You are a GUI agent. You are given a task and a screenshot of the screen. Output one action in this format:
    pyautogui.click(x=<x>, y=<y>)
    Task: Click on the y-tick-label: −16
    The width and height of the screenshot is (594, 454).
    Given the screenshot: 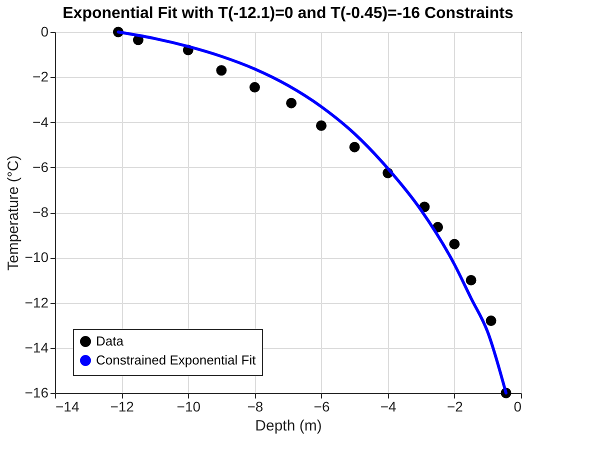 What is the action you would take?
    pyautogui.click(x=36, y=392)
    